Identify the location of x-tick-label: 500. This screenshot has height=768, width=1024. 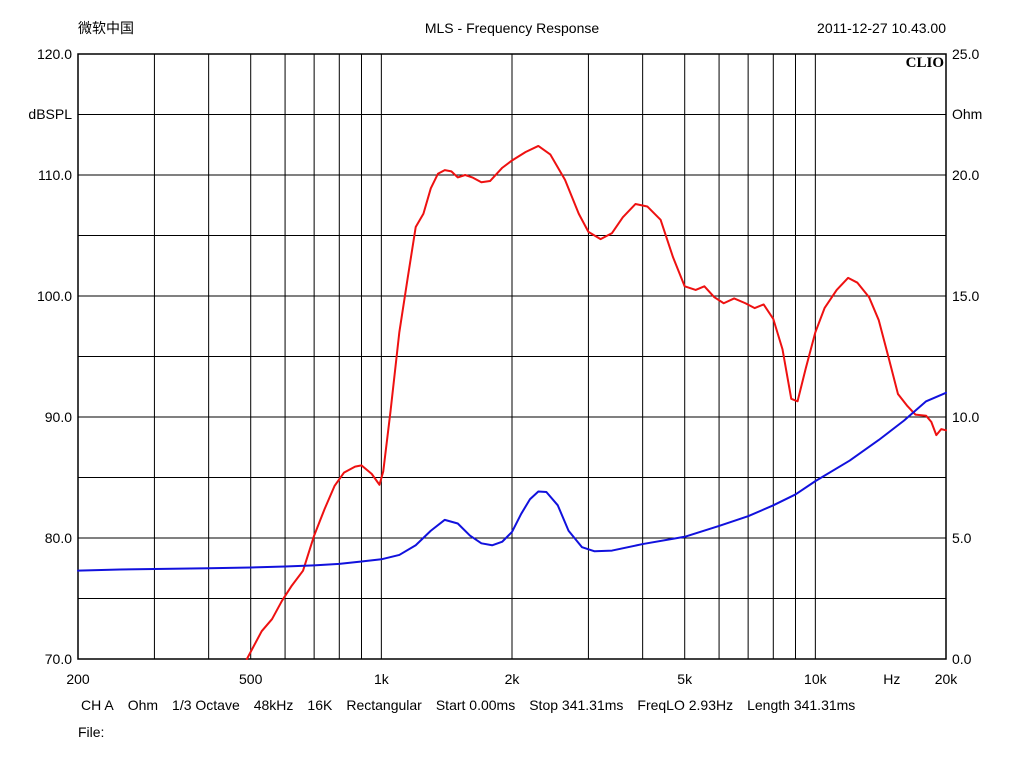
(251, 679).